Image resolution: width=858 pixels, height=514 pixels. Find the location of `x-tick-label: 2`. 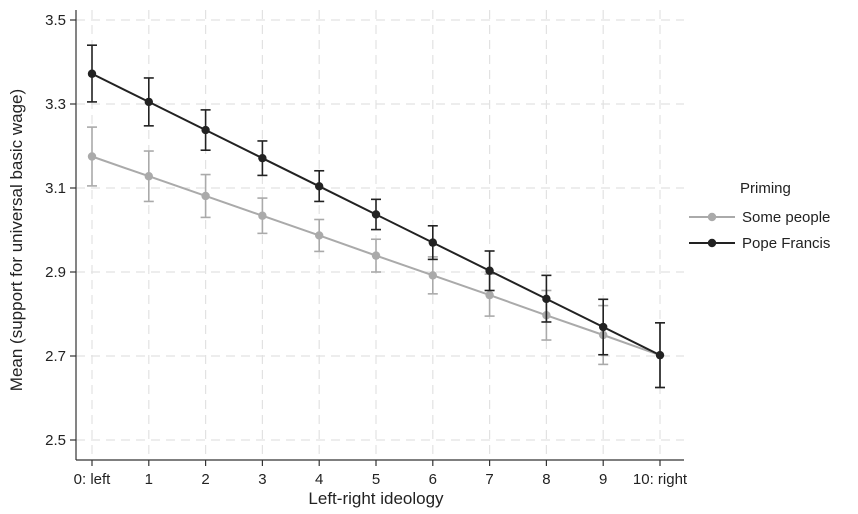

x-tick-label: 2 is located at coordinates (205, 479).